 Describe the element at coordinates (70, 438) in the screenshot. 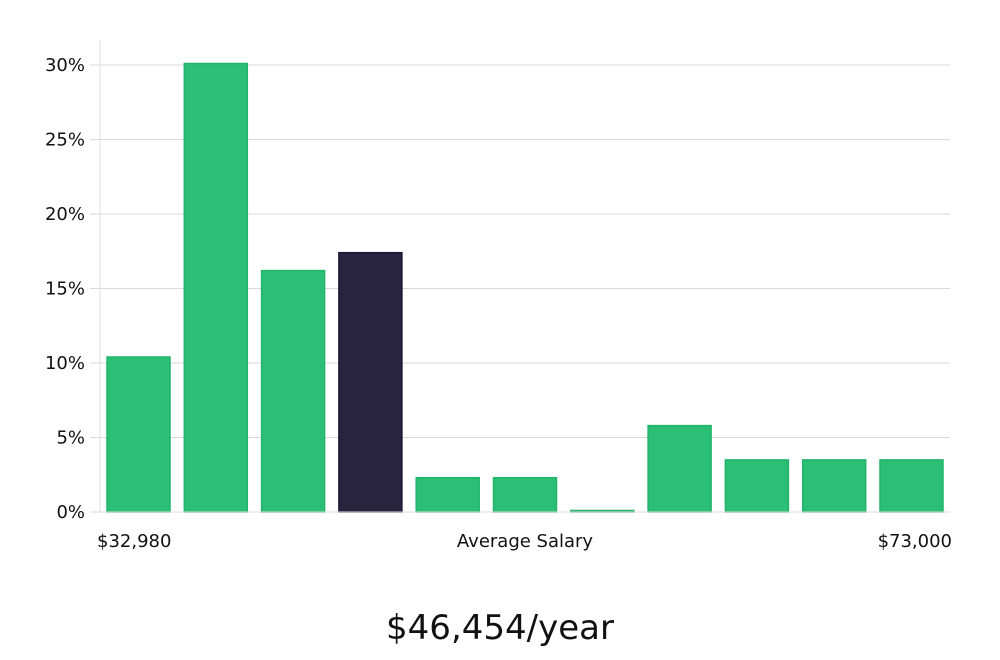

I see `y-tick-label: 5%` at that location.